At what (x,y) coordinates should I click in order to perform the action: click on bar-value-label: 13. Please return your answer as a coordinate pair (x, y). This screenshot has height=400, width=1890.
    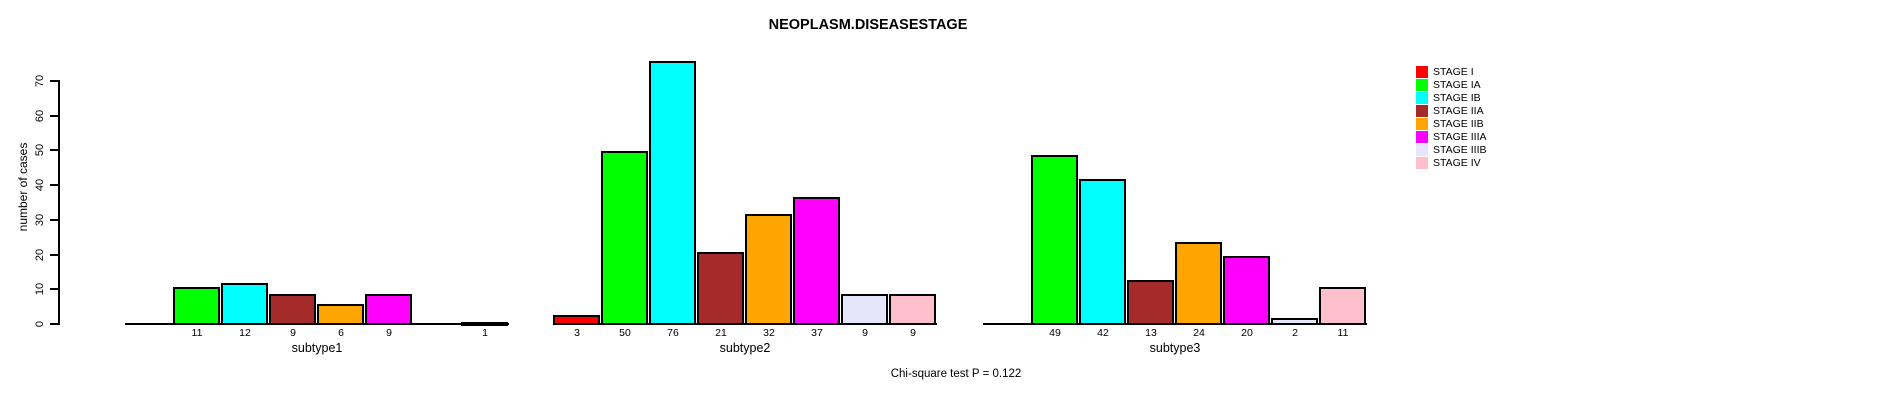
    Looking at the image, I should click on (1151, 333).